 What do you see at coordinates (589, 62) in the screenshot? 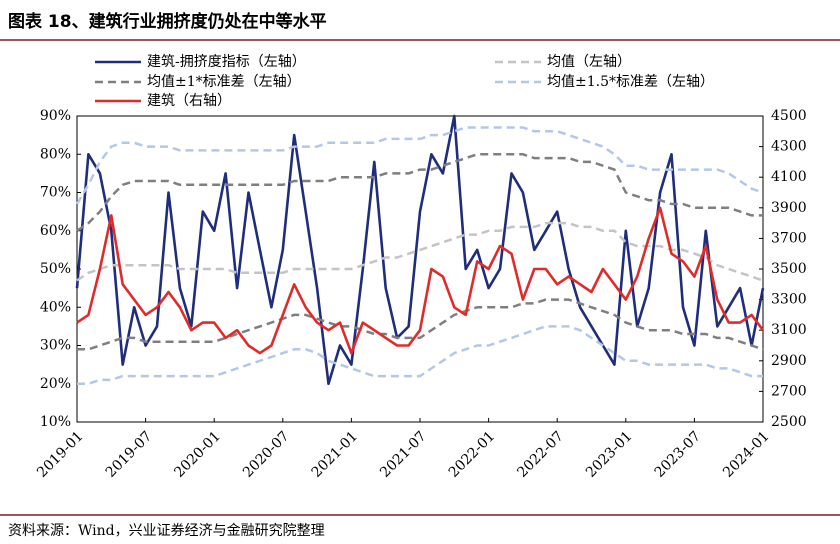
I see `legend-label: 均值（左轴）` at bounding box center [589, 62].